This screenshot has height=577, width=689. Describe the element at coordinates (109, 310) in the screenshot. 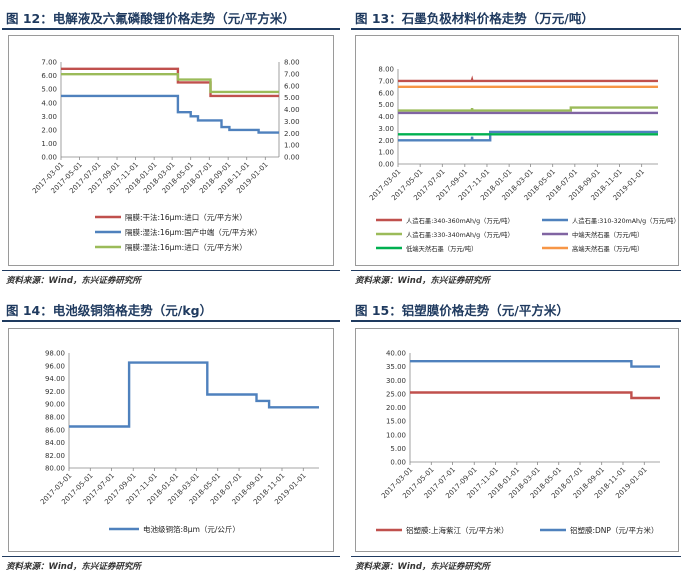

I see `chart-title: 图 14：电池级铜箔格走势（元/kg）` at that location.